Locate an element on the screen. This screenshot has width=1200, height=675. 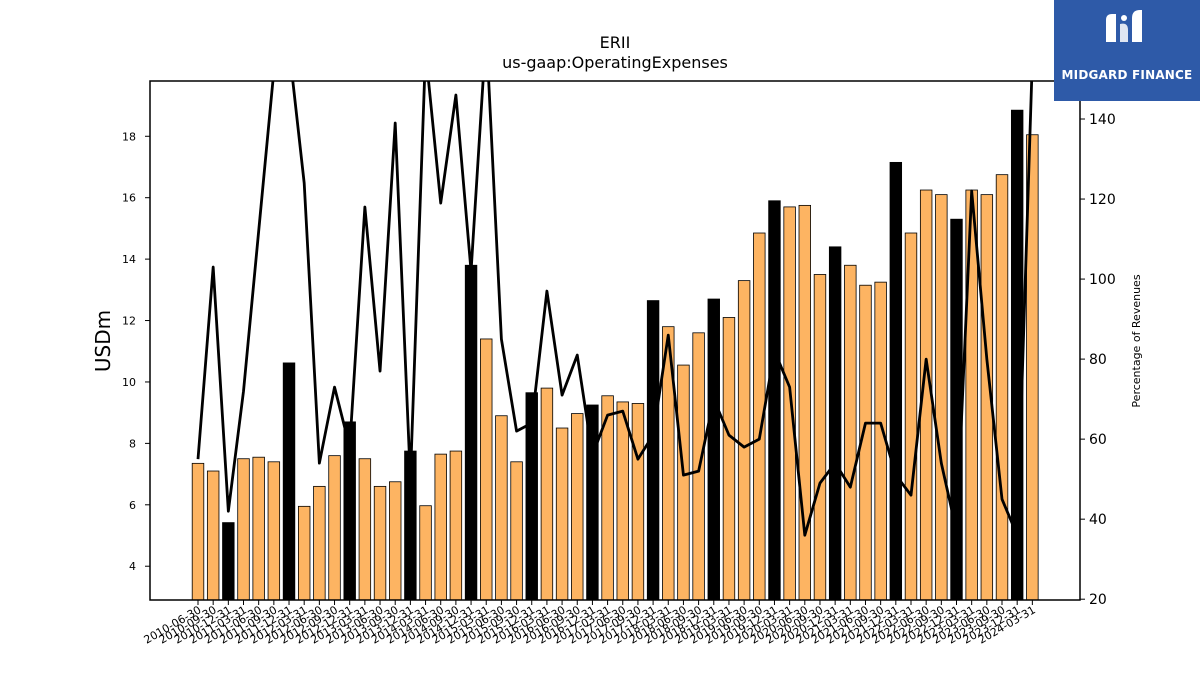
y-tick-label-14: 14 is located at coordinates (129, 259).